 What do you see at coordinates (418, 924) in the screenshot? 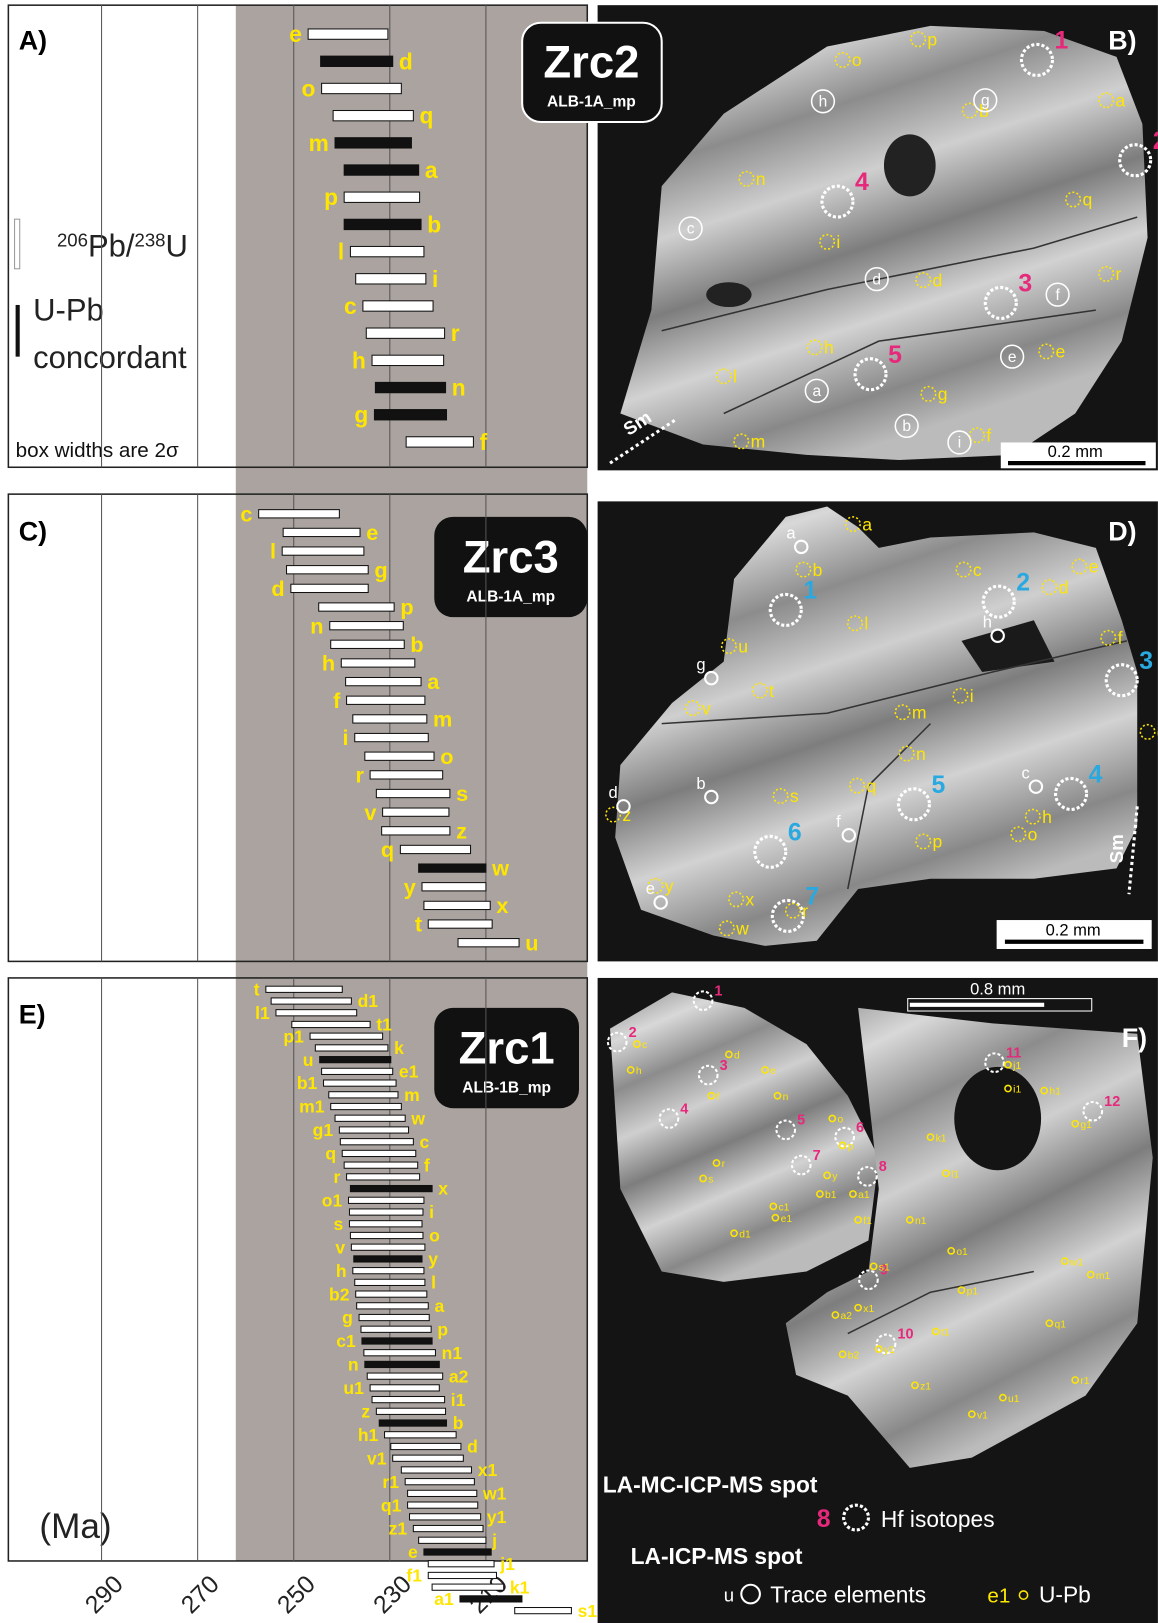
I see `spot-label: t` at bounding box center [418, 924].